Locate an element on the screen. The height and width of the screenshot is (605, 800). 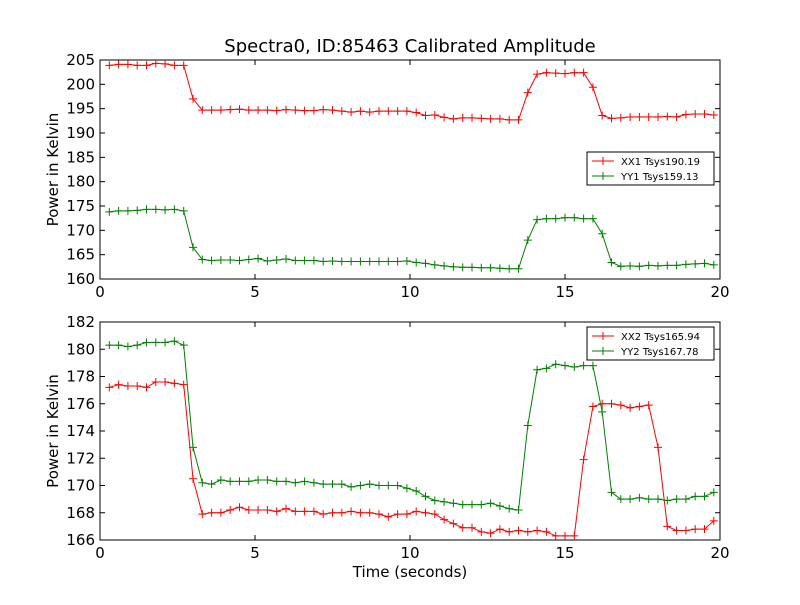
y-tick-label: 190 is located at coordinates (80, 133).